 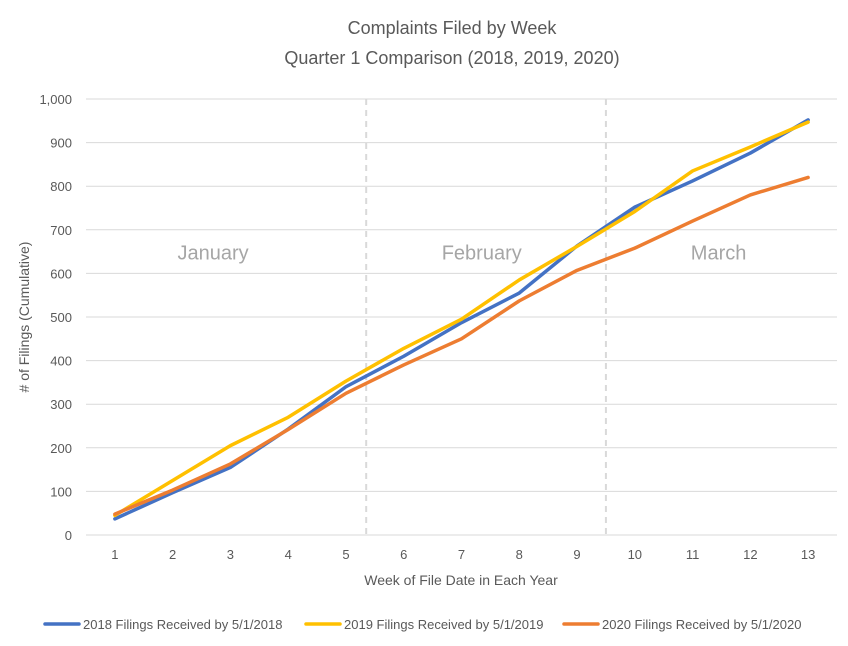 I want to click on y-tick-label: 900, so click(x=61, y=143).